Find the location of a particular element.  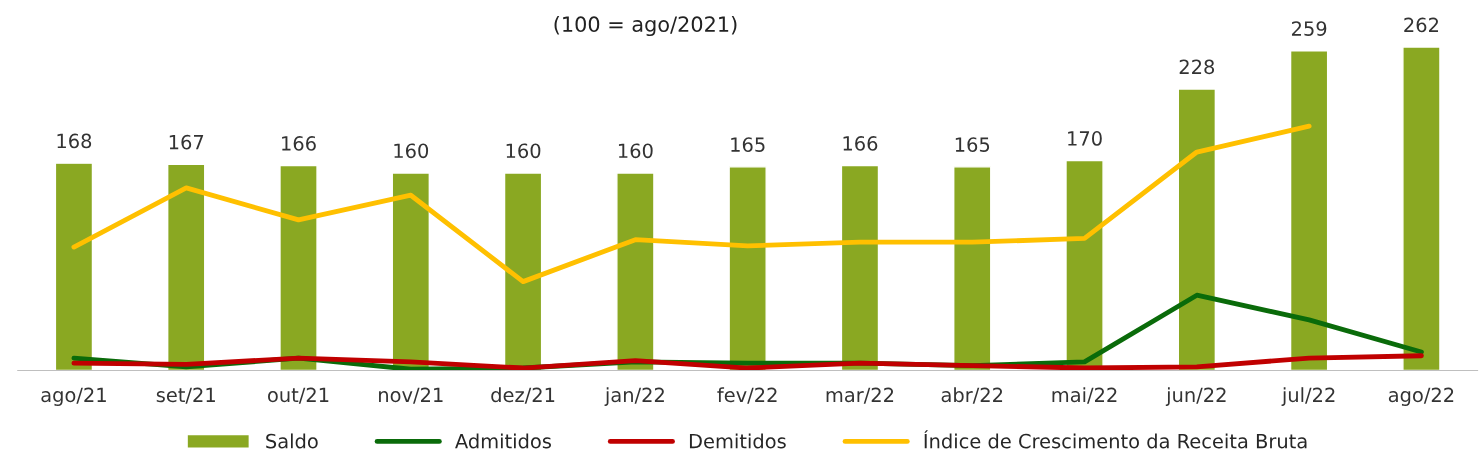

x-tick-label: fev/22 is located at coordinates (747, 395).